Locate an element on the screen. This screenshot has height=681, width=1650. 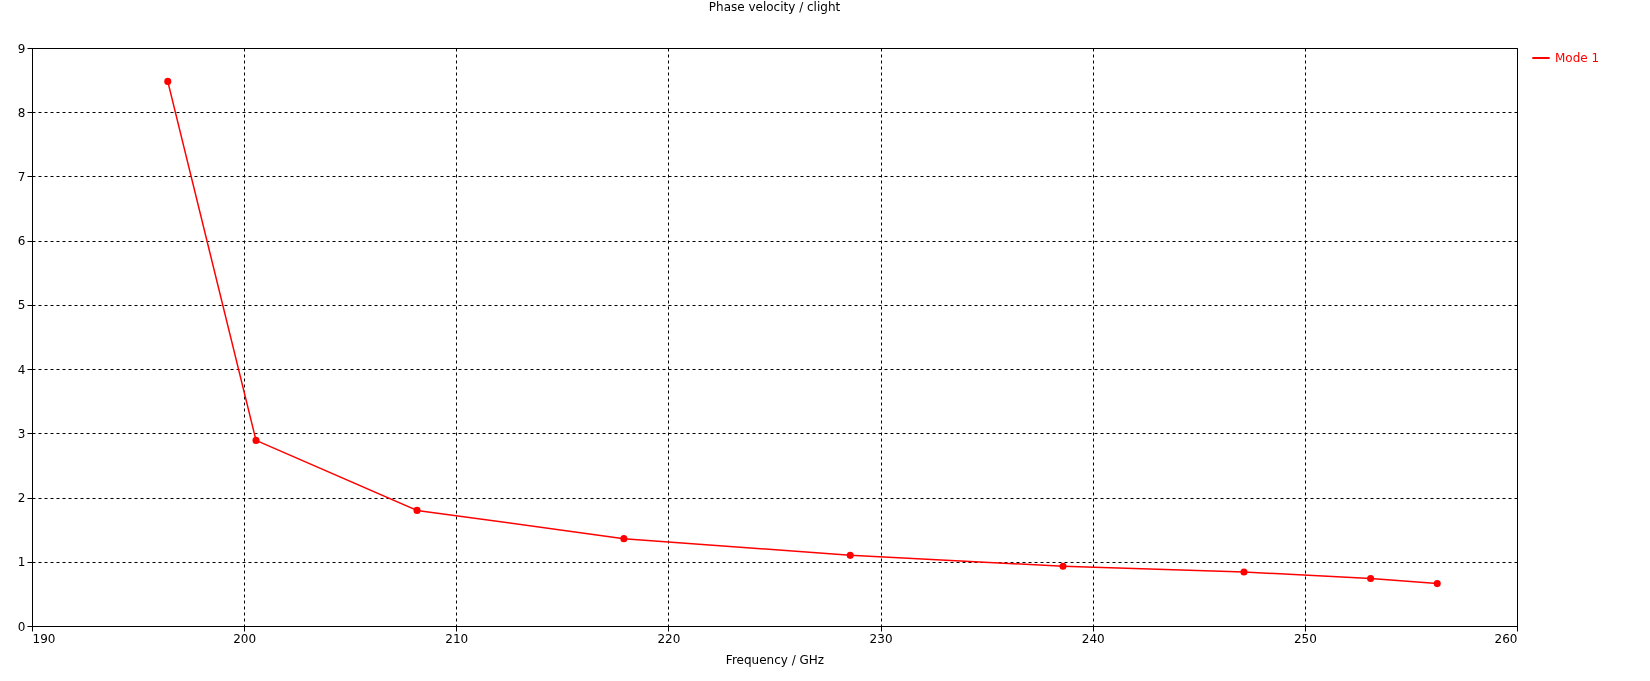
y-tick-label: 1 is located at coordinates (21, 562).